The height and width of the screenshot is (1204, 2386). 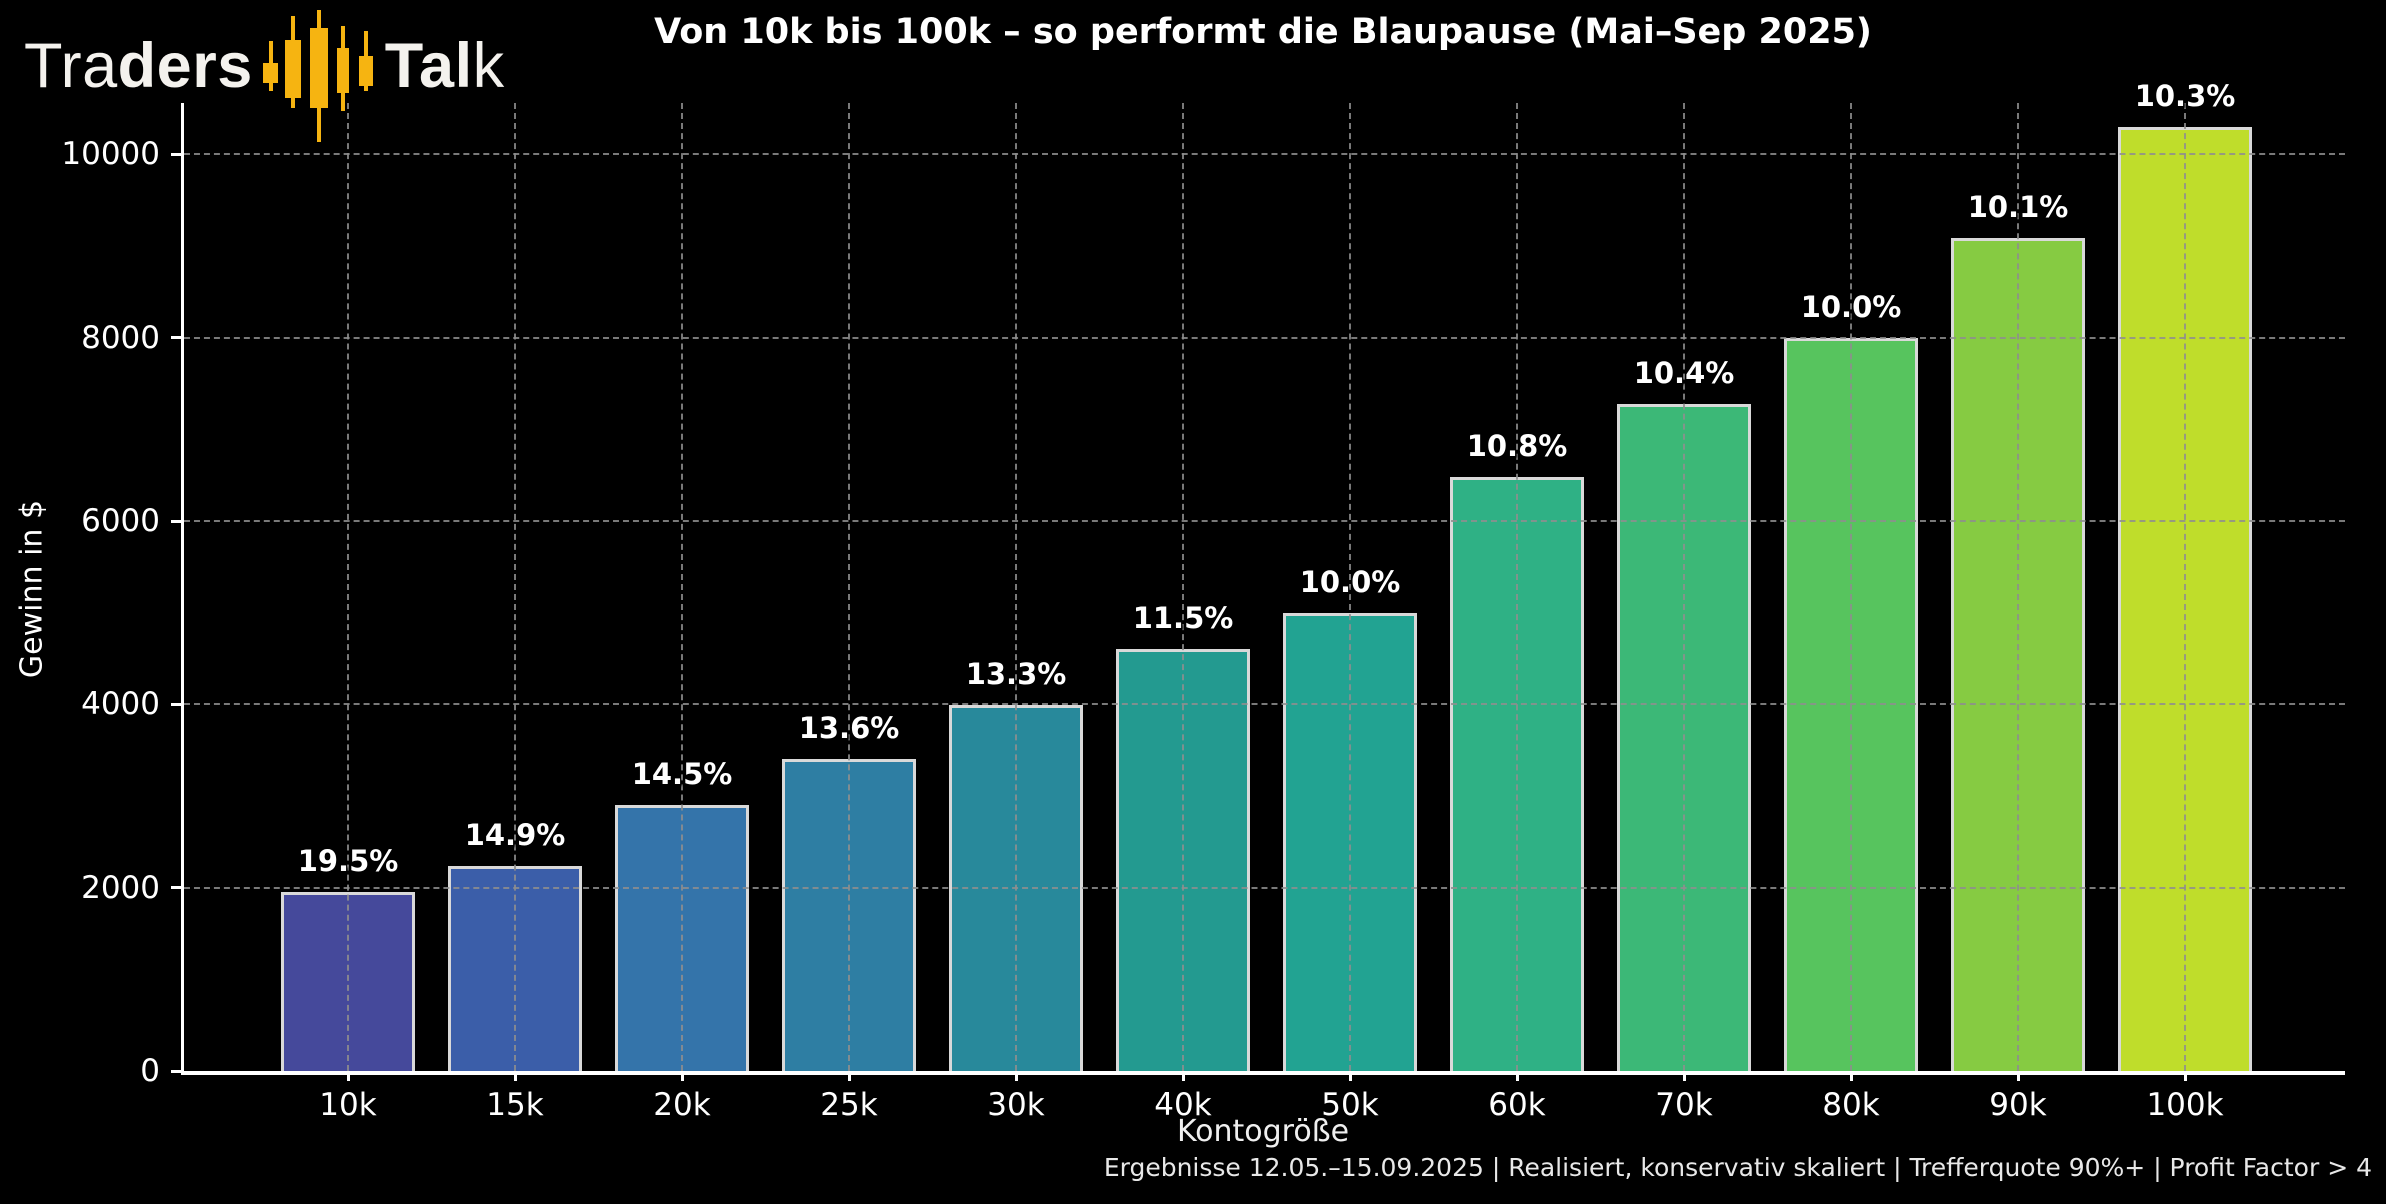 What do you see at coordinates (2018, 1105) in the screenshot?
I see `x-tick-label: 90k` at bounding box center [2018, 1105].